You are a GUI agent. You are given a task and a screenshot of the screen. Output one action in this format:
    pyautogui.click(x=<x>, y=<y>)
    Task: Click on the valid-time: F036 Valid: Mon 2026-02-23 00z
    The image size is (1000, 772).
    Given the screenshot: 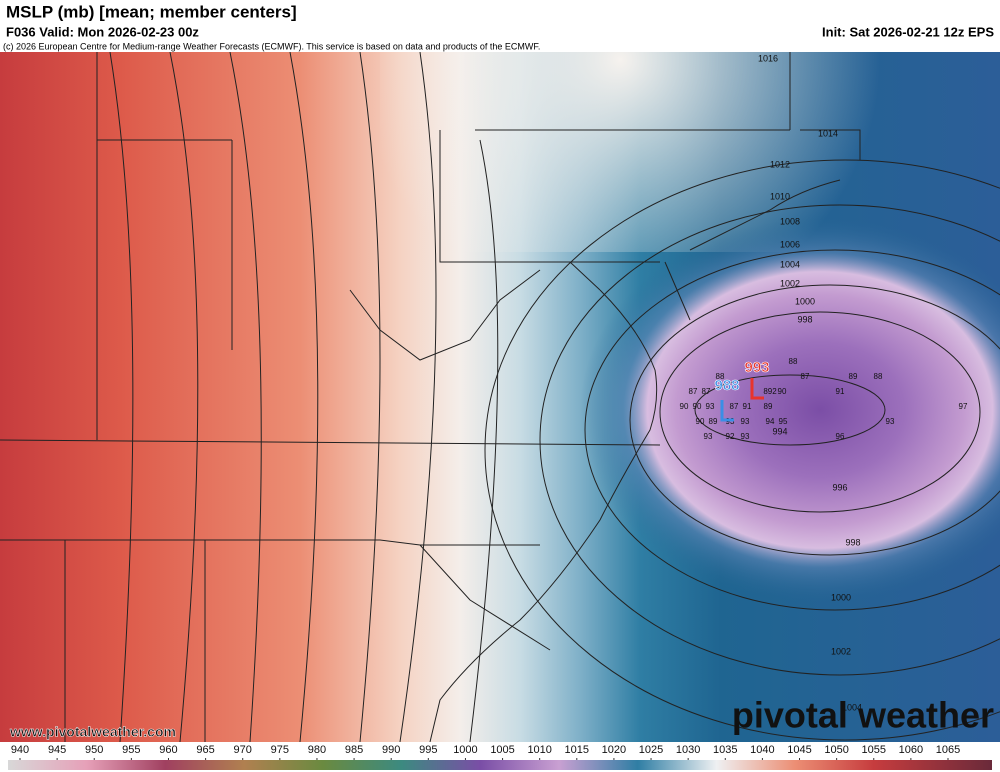 What is the action you would take?
    pyautogui.click(x=102, y=31)
    